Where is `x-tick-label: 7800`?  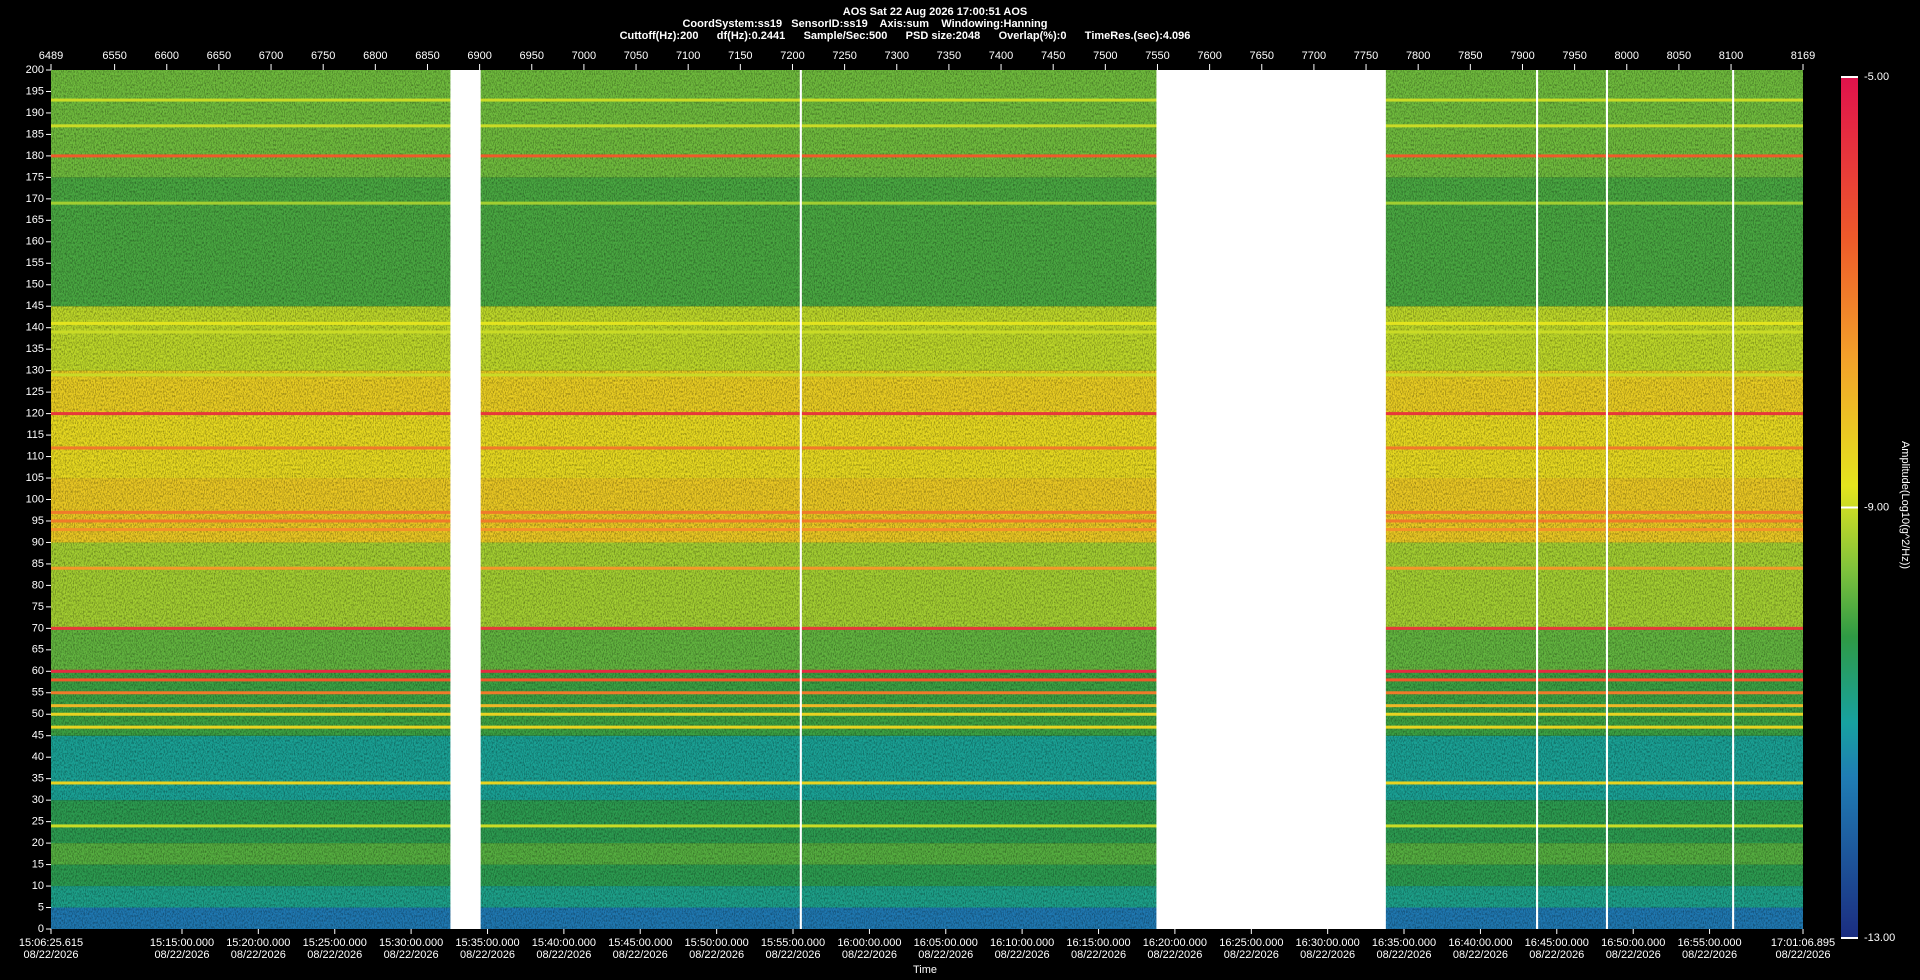 x-tick-label: 7800 is located at coordinates (1418, 56).